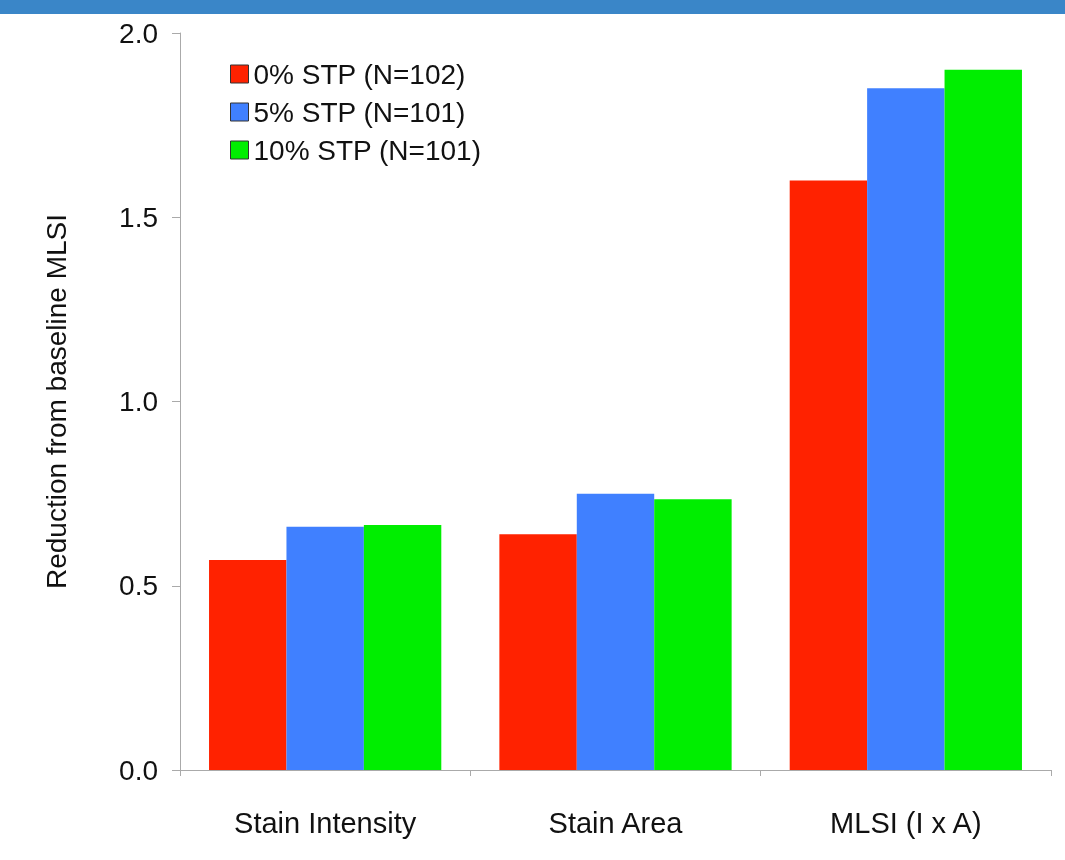  I want to click on legend-label: 10% STP (N=101), so click(367, 150).